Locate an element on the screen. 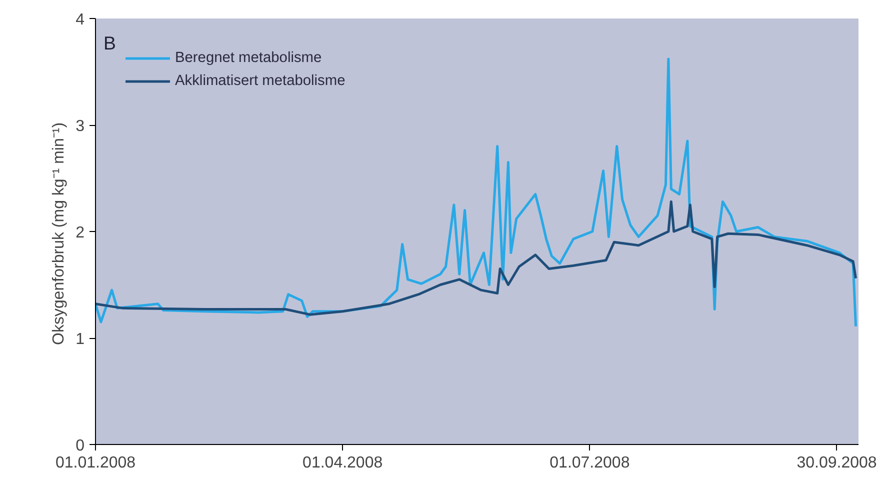 This screenshot has height=489, width=878. y-tick-label: 4 is located at coordinates (80, 20).